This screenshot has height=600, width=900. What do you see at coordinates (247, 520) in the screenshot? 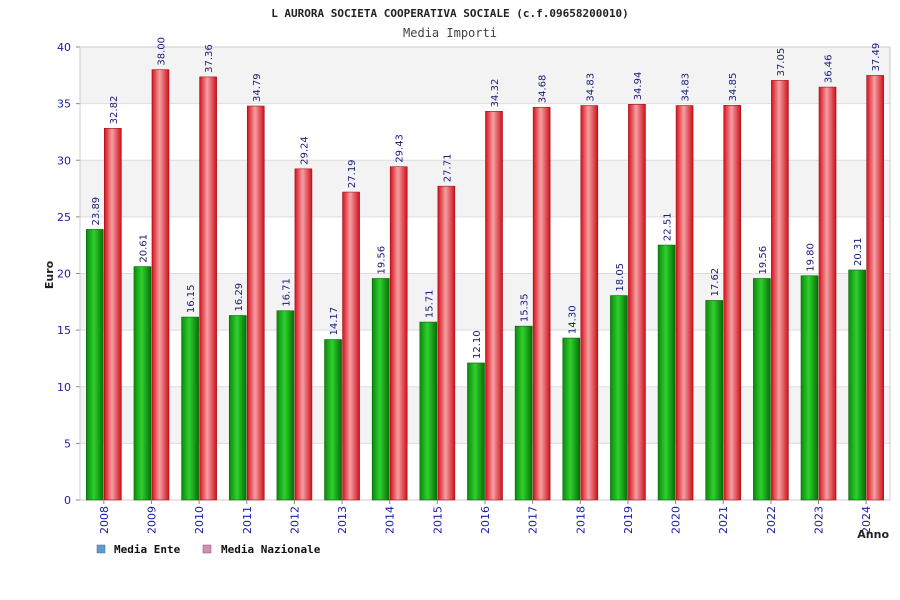
I see `x-tick-label-2011: 2011` at bounding box center [247, 520].